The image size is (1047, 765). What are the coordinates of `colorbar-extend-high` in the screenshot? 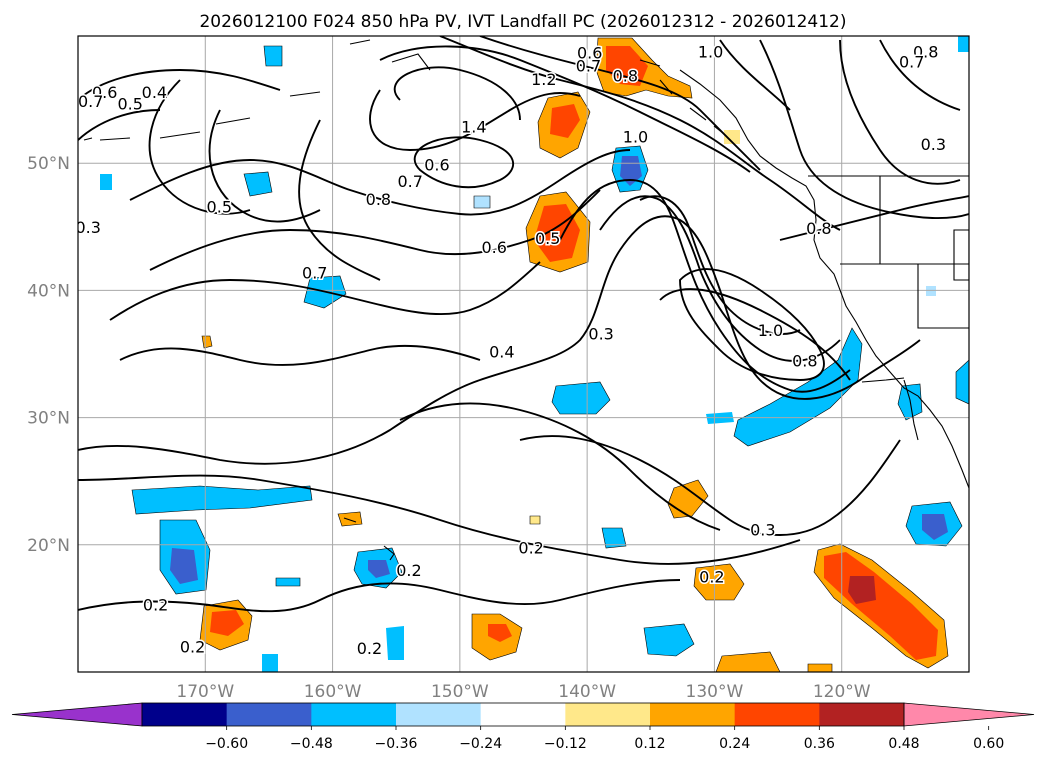 It's located at (969, 714).